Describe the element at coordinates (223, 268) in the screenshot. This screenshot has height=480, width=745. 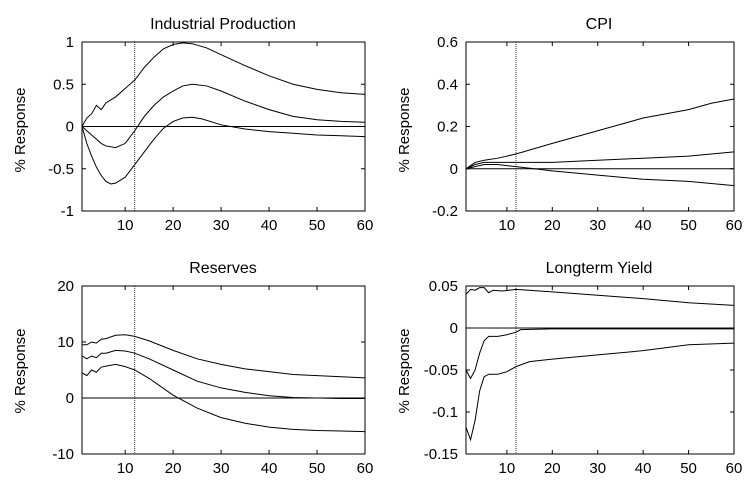
I see `panel-title: Reserves` at that location.